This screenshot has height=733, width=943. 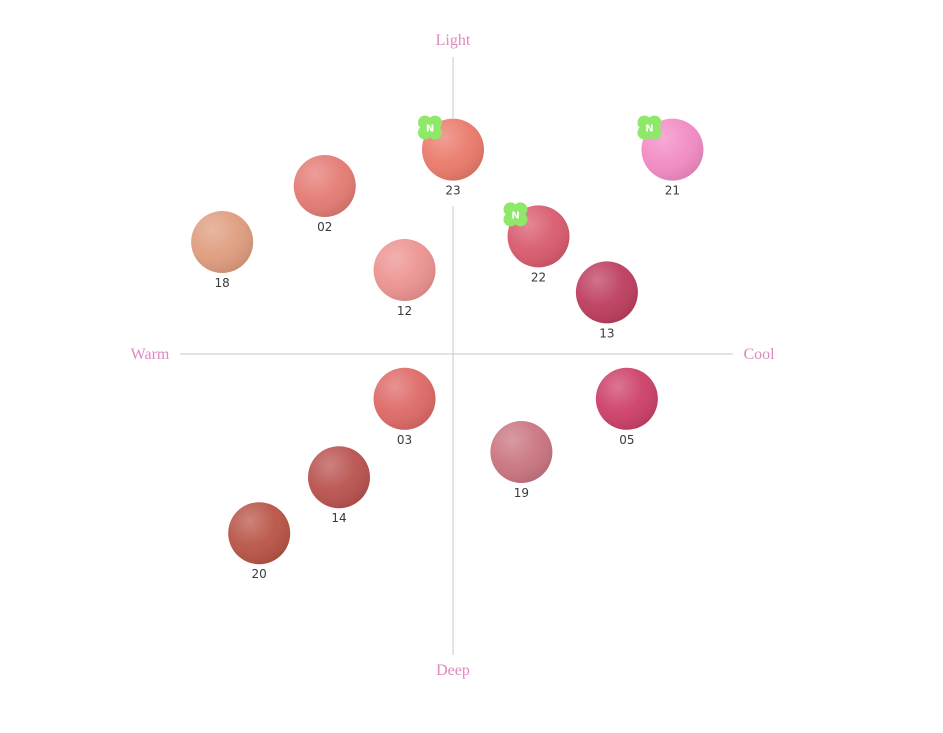 What do you see at coordinates (259, 574) in the screenshot?
I see `shade-label: 20` at bounding box center [259, 574].